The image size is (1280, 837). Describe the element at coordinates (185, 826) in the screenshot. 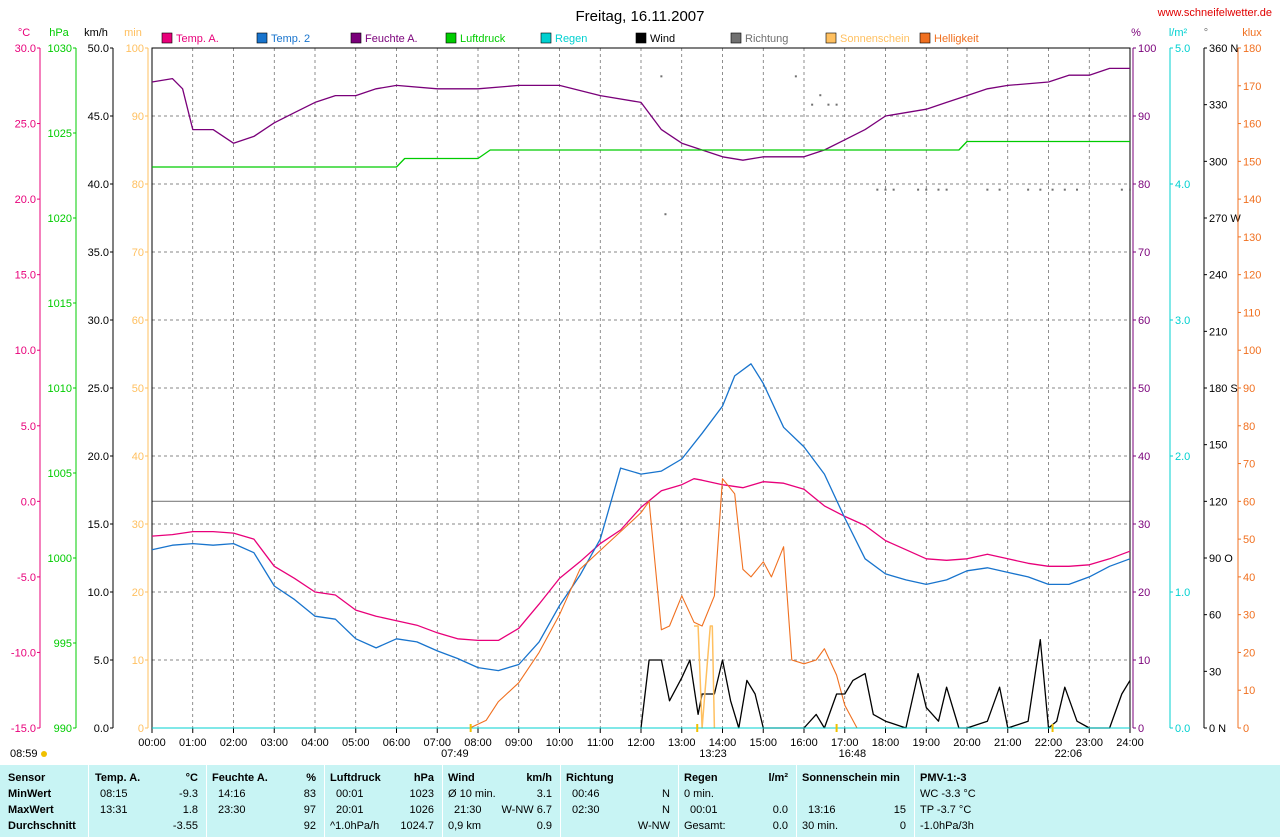

I see `stats-temp-avg-value: -3.55` at that location.